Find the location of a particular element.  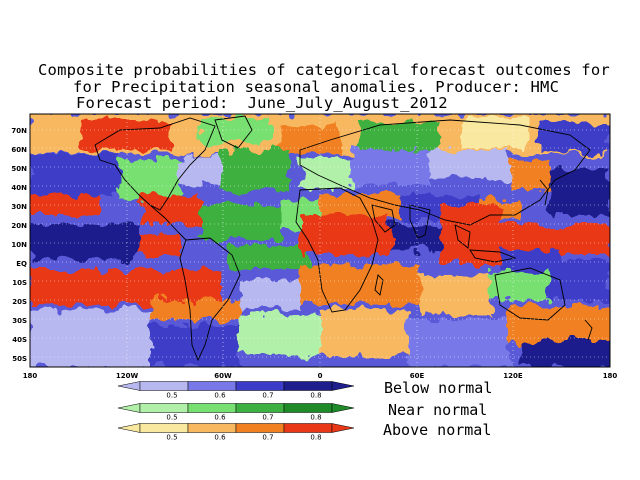

lat-label-40s: 40S is located at coordinates (19, 340).